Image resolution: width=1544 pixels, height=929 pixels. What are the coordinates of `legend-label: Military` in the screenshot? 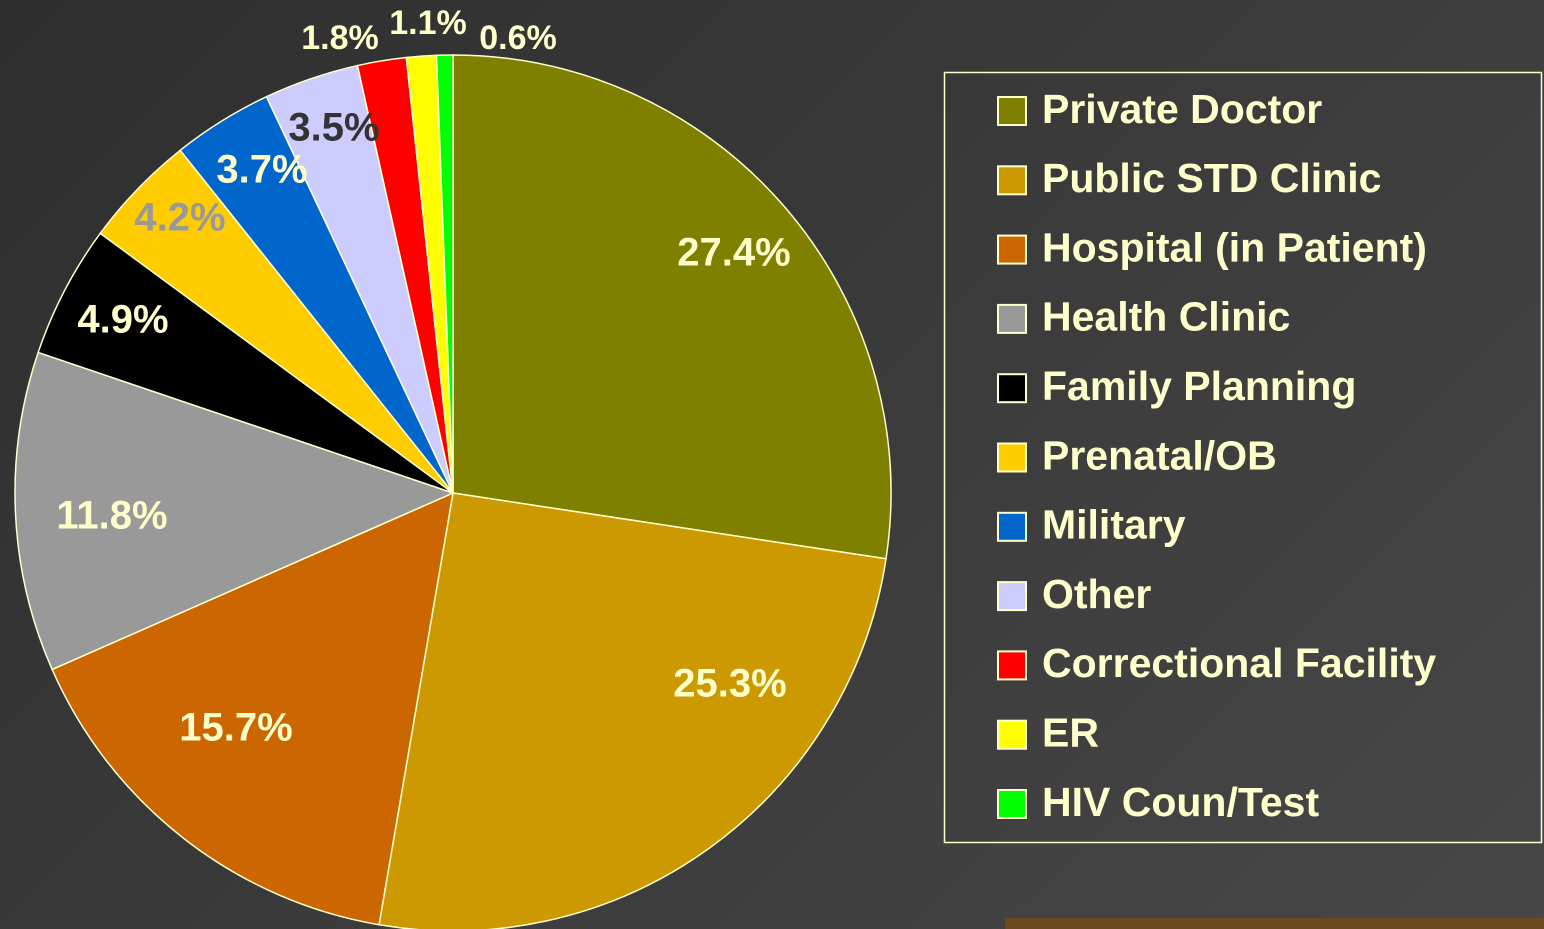 It's located at (1114, 525).